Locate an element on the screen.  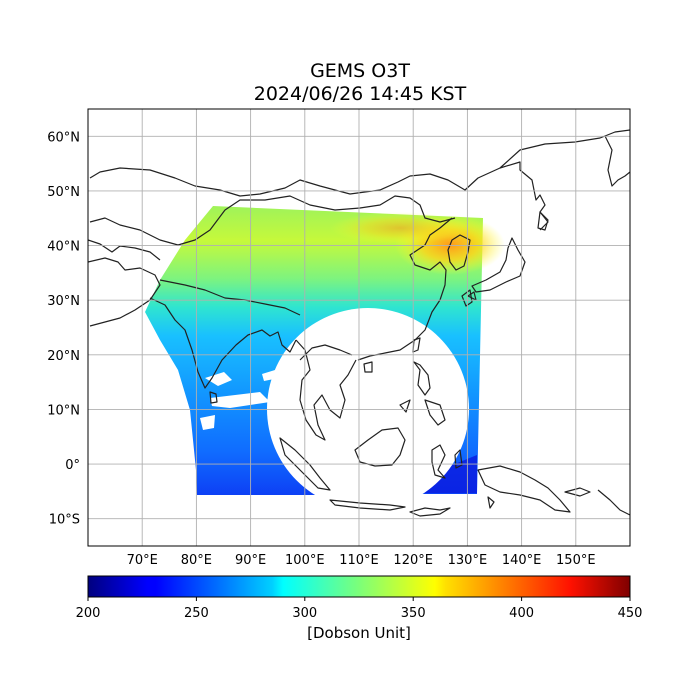
chart-subtitle: 2024/06/26 14:45 KST is located at coordinates (360, 94).